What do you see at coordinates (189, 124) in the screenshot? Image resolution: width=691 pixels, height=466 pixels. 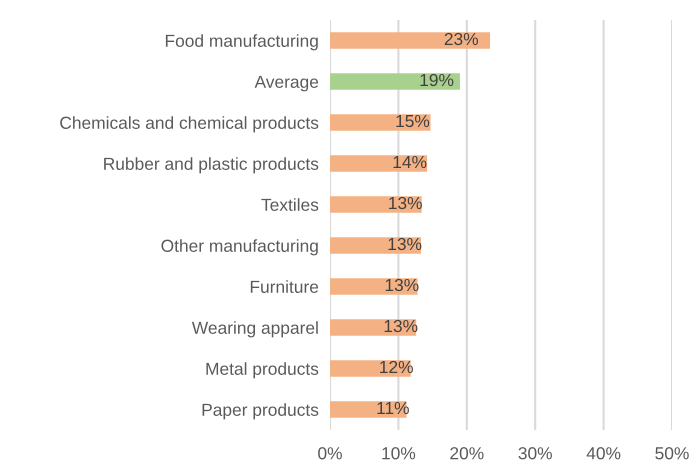 I see `y-tick-label: Chemicals and chemical products` at bounding box center [189, 124].